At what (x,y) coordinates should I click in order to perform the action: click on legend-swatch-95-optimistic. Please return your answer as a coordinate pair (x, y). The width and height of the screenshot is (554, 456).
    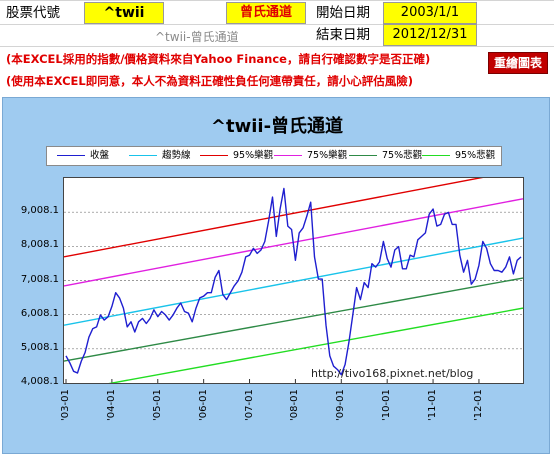
    Looking at the image, I should click on (214, 155).